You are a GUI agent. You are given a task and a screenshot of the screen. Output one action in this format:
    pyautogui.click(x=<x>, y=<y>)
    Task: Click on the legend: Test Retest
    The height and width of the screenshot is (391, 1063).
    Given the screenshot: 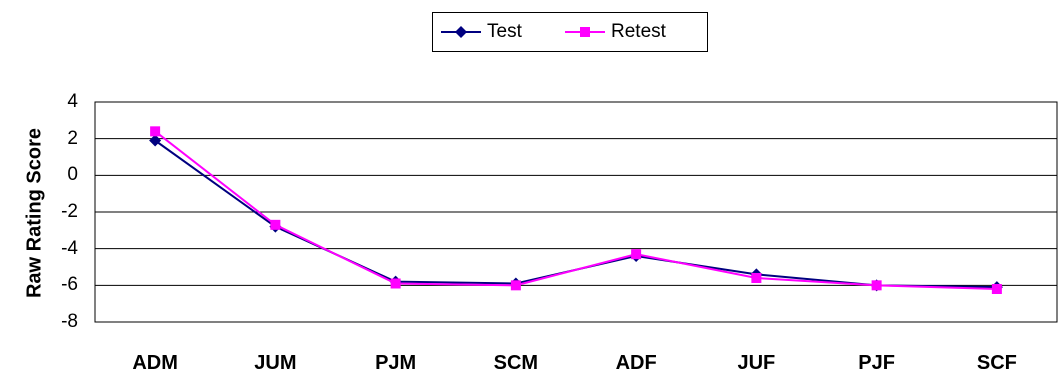 What is the action you would take?
    pyautogui.click(x=570, y=32)
    